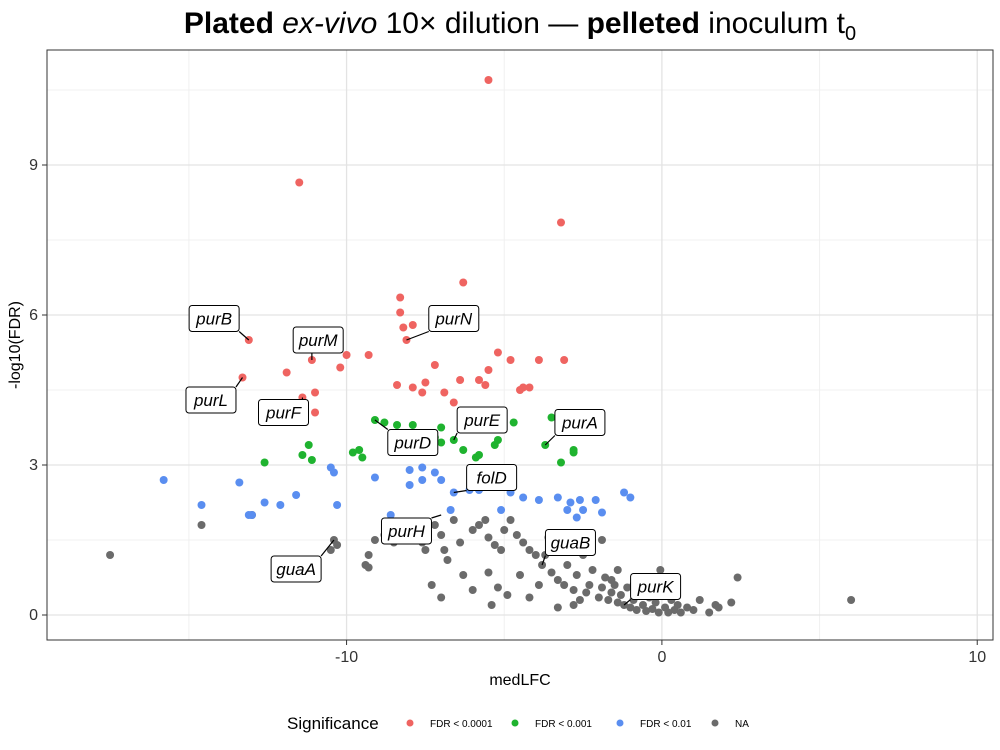 The height and width of the screenshot is (750, 1000). What do you see at coordinates (333, 723) in the screenshot?
I see `legend-title: Significance` at bounding box center [333, 723].